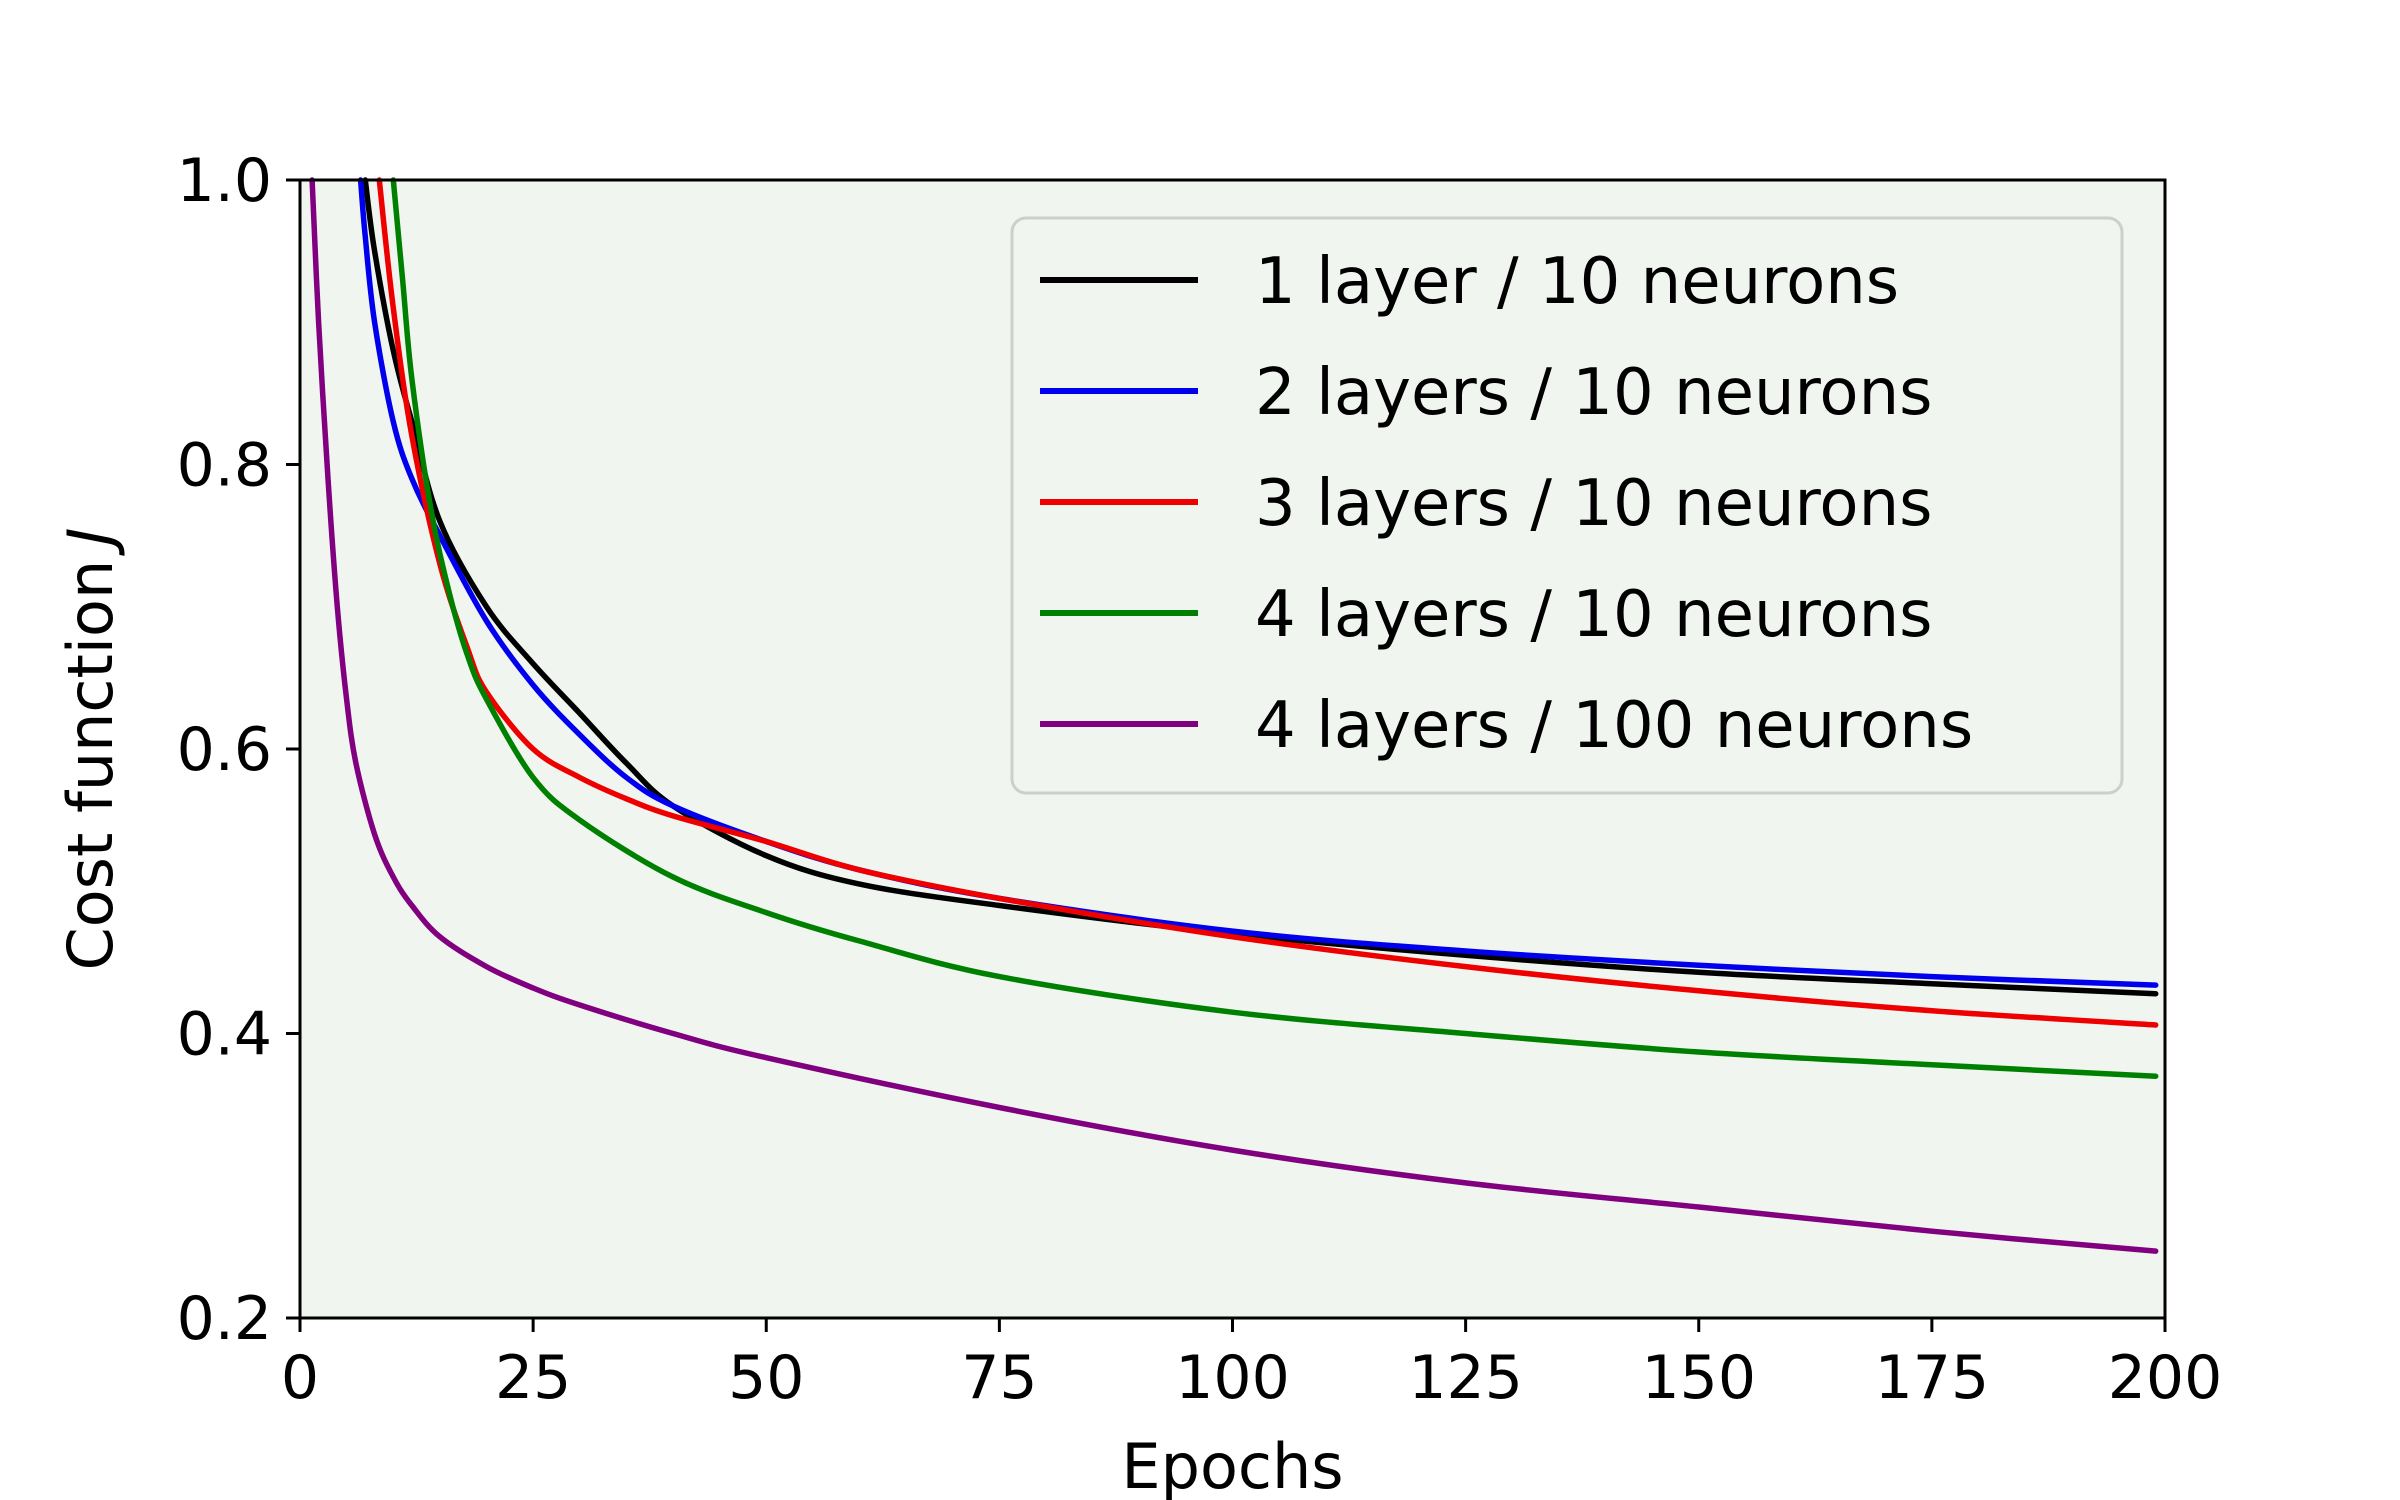 Image resolution: width=2400 pixels, height=1500 pixels. I want to click on legend-label: 1 layer / 10 neurons, so click(1577, 282).